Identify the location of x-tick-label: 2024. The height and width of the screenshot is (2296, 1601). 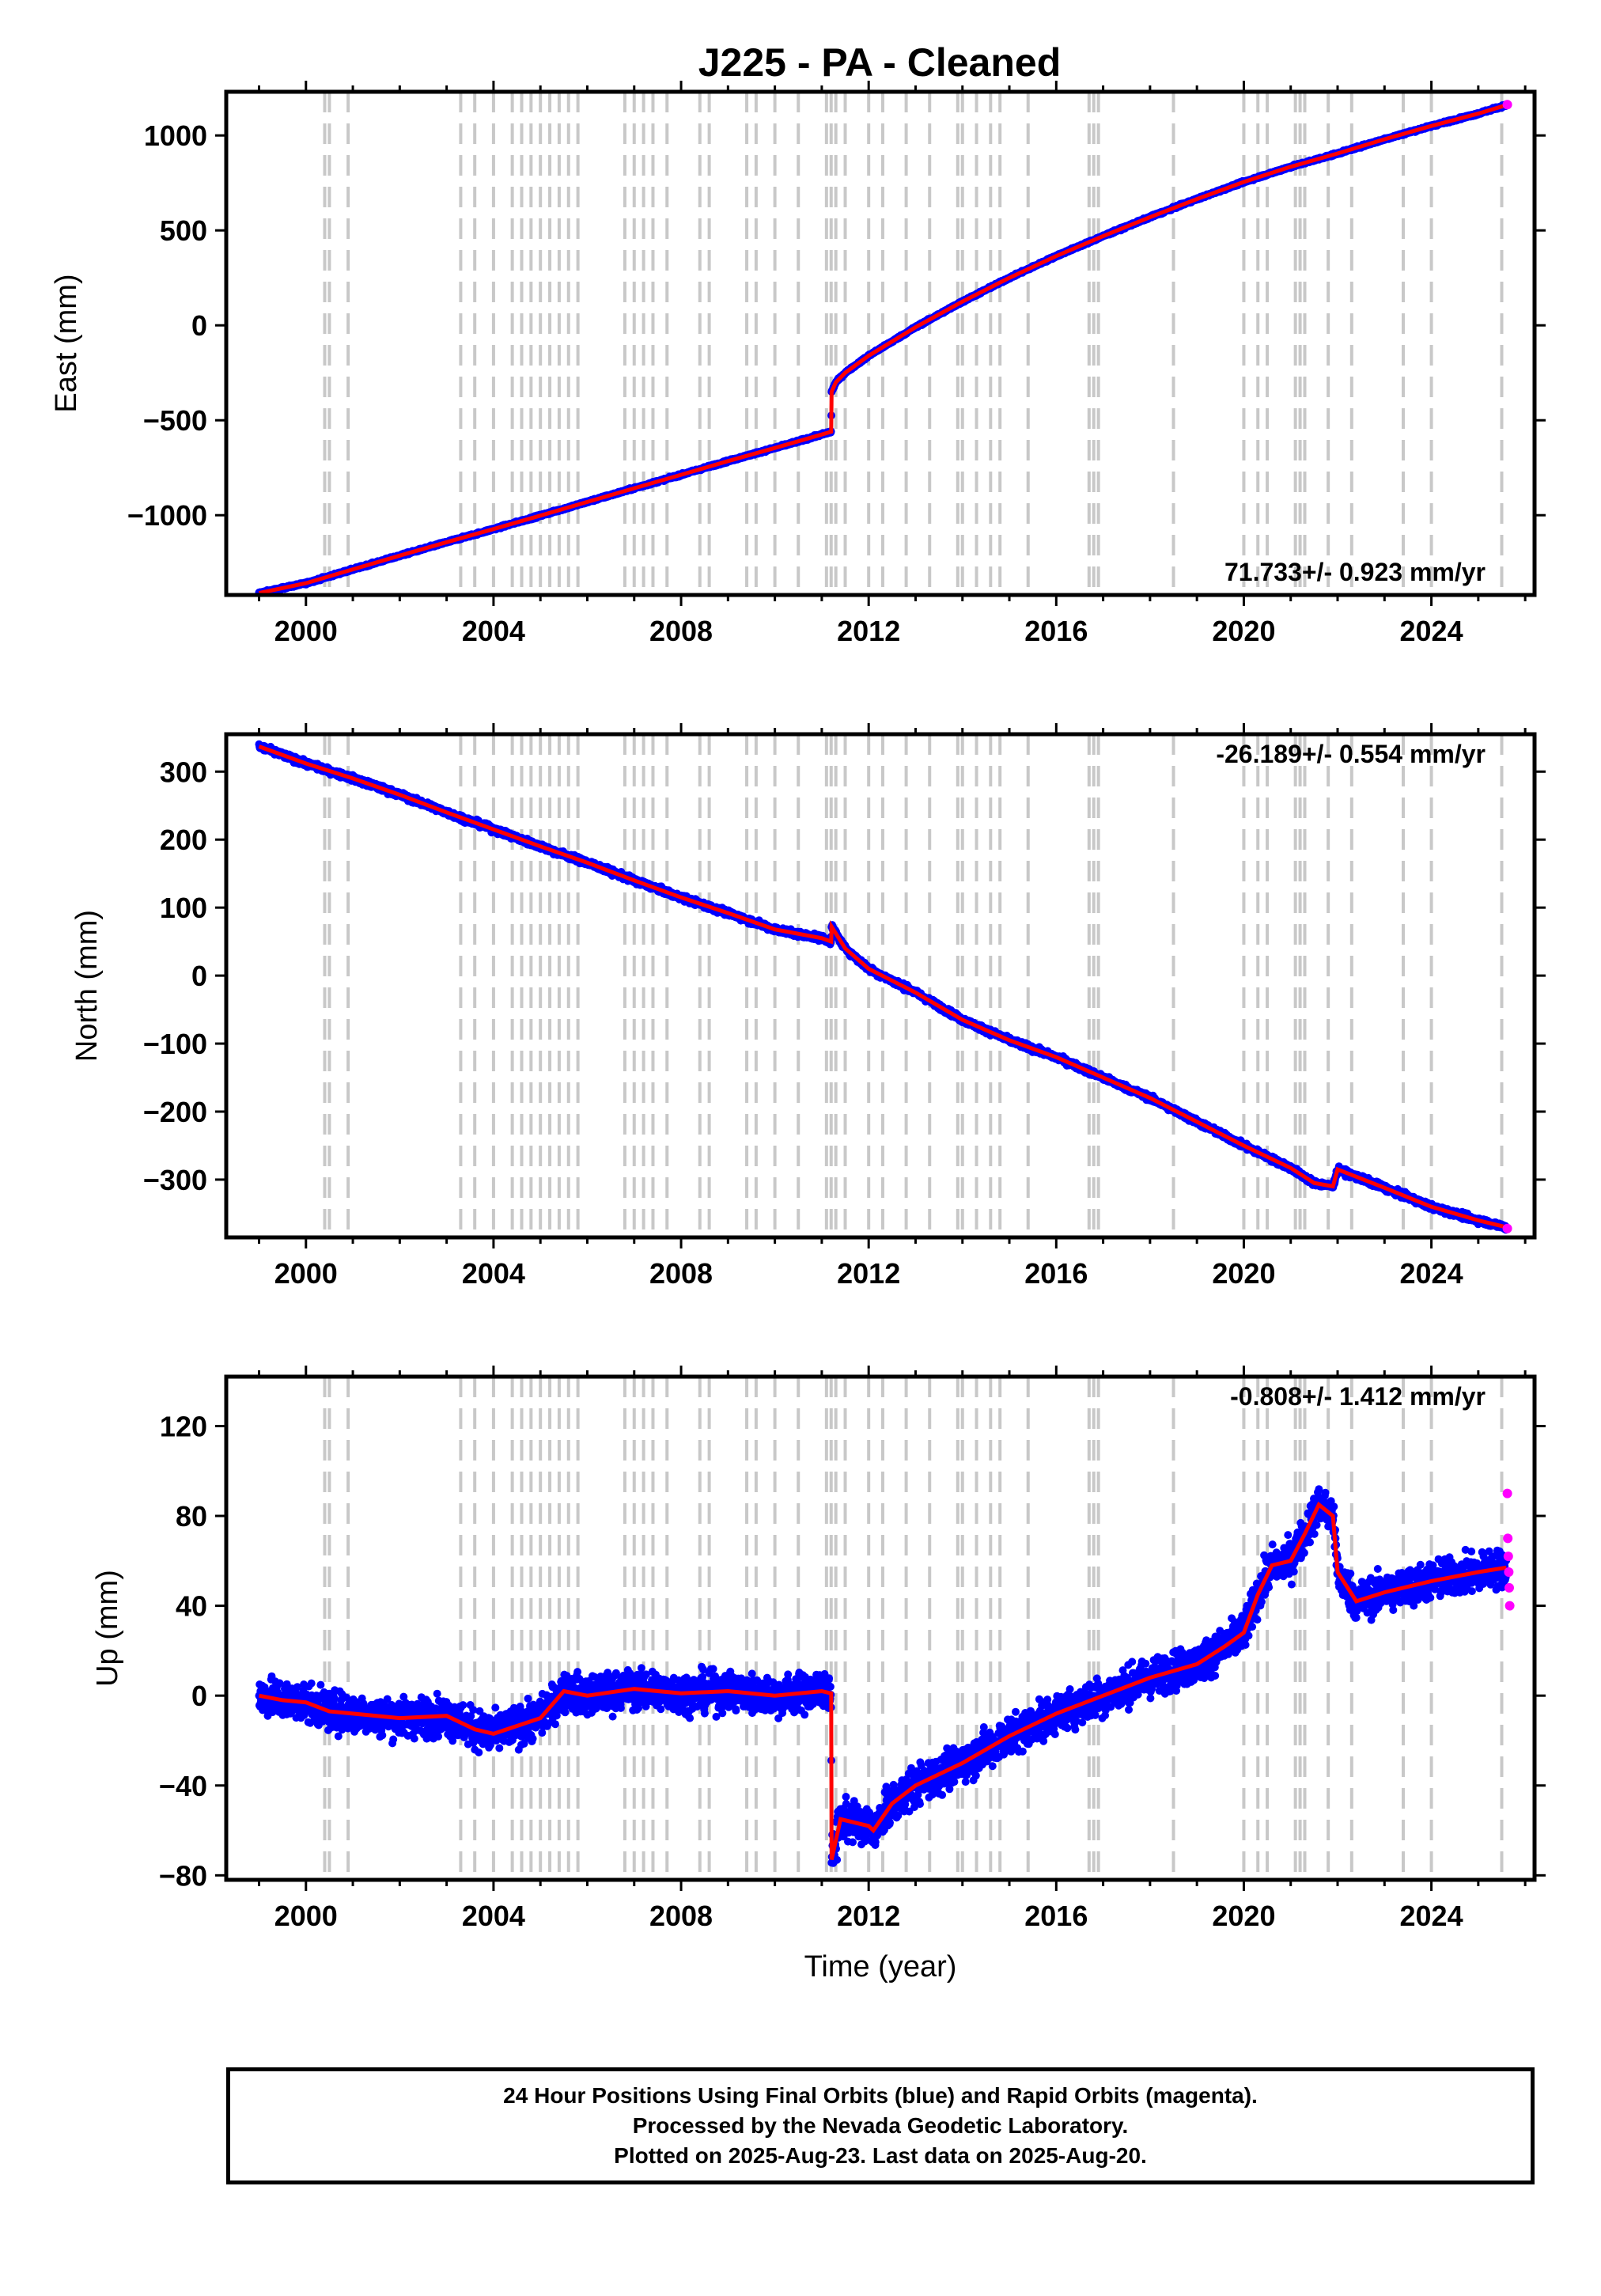
(1431, 631).